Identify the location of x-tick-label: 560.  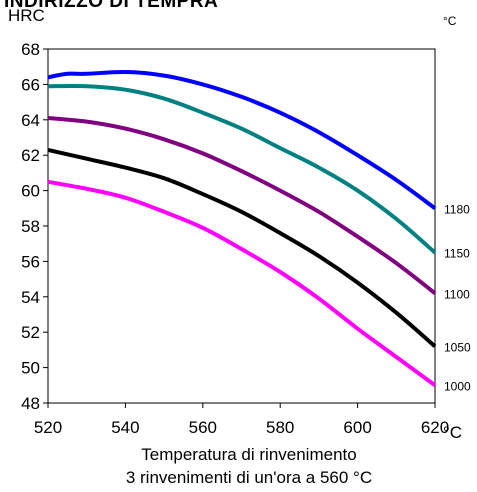
(203, 427).